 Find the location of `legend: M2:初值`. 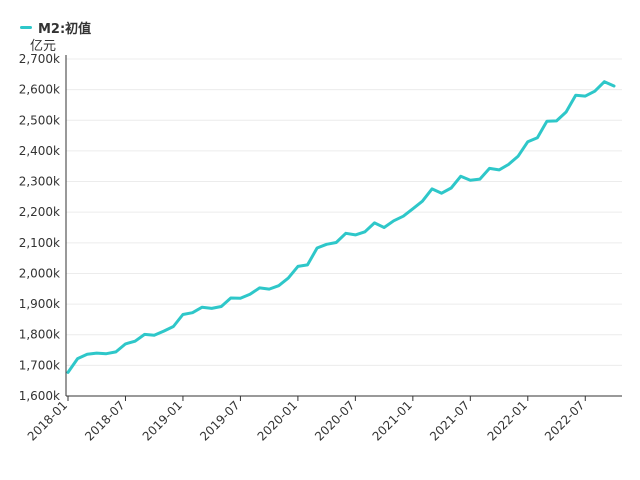

legend: M2:初值 is located at coordinates (55, 27).